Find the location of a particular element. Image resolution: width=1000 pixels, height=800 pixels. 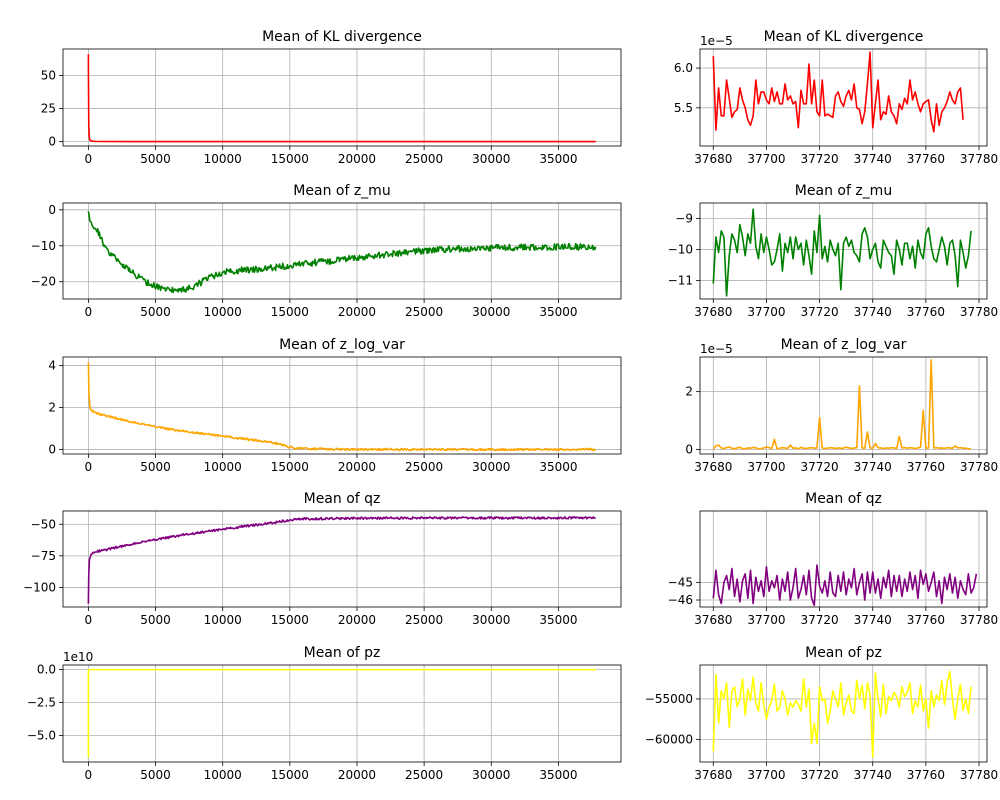

y-tick-label: 50 is located at coordinates (48, 75).